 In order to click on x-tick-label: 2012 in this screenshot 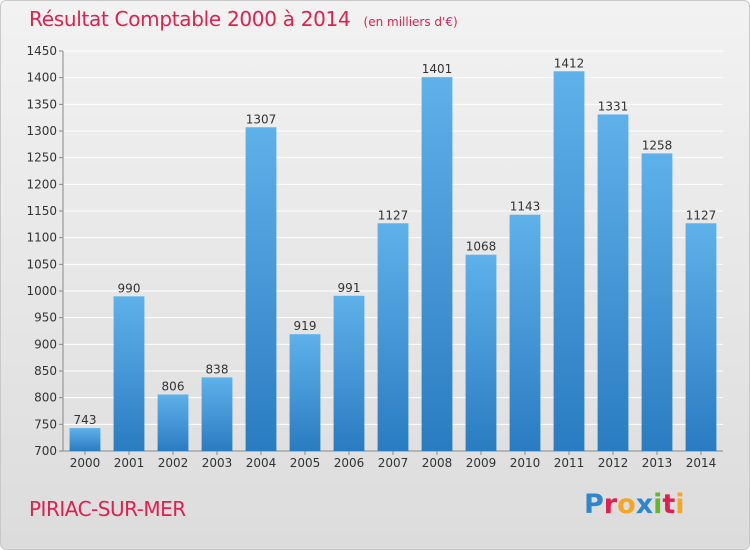, I will do `click(613, 463)`.